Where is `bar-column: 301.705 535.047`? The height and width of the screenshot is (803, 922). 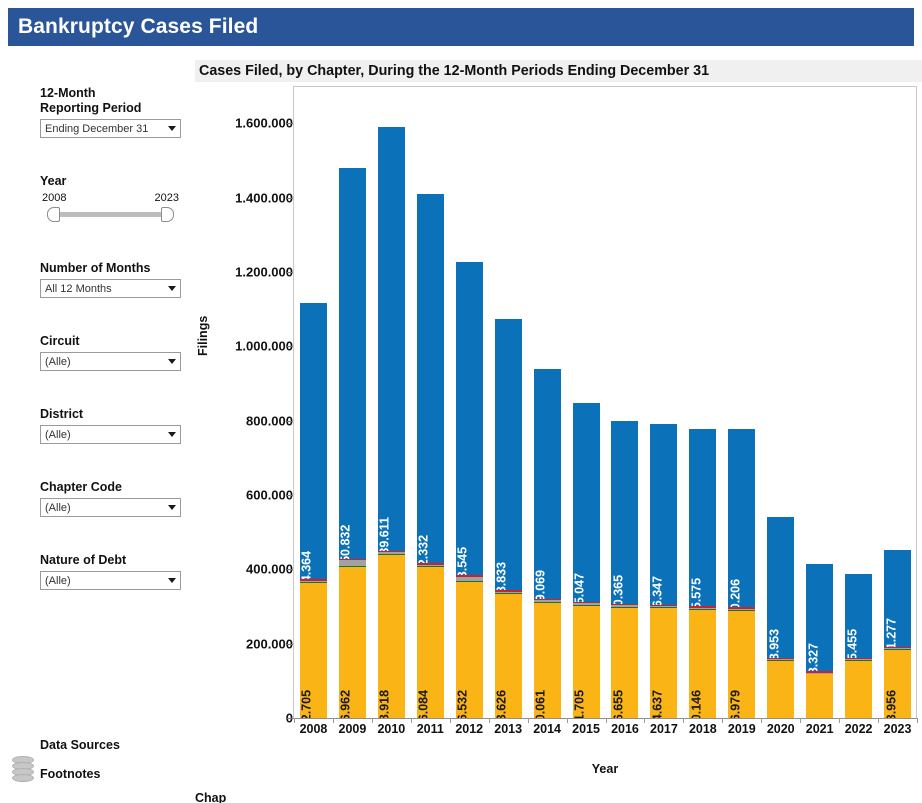
bar-column: 301.705 535.047 is located at coordinates (586, 402).